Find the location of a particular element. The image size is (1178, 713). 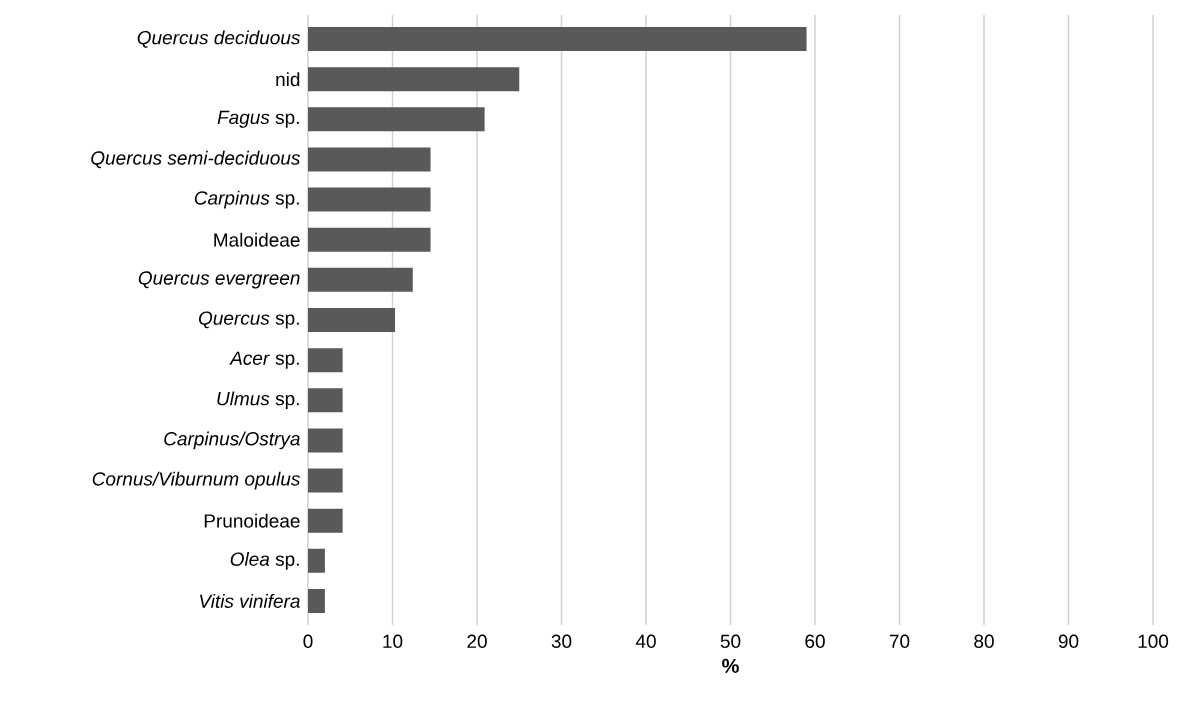

y-tick-label: Quercus deciduous is located at coordinates (219, 39).